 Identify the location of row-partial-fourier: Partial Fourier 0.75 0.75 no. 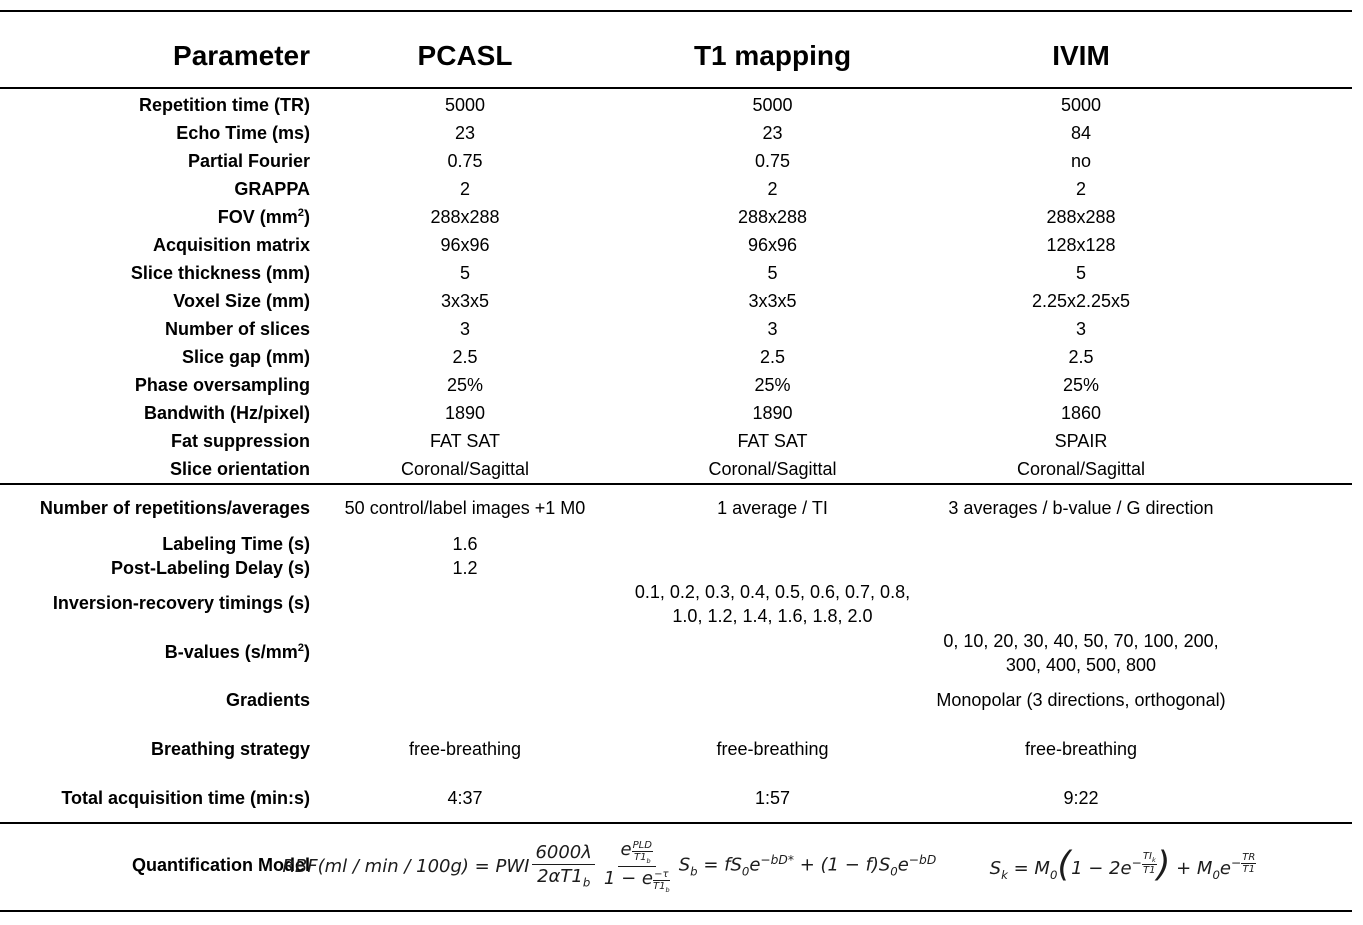
(618, 162).